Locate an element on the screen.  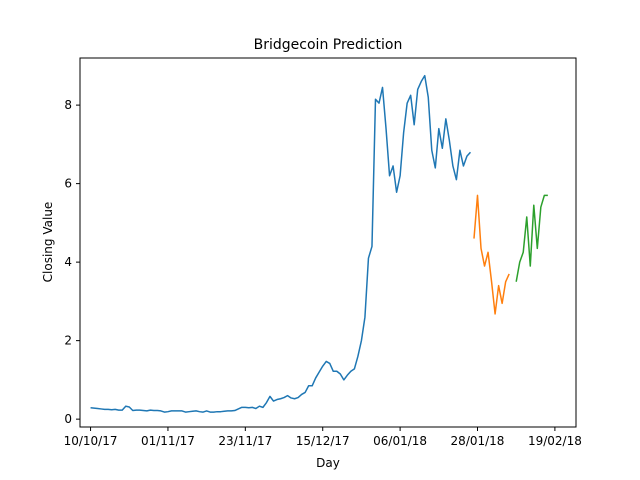
y-tick-label: 0 is located at coordinates (68, 419).